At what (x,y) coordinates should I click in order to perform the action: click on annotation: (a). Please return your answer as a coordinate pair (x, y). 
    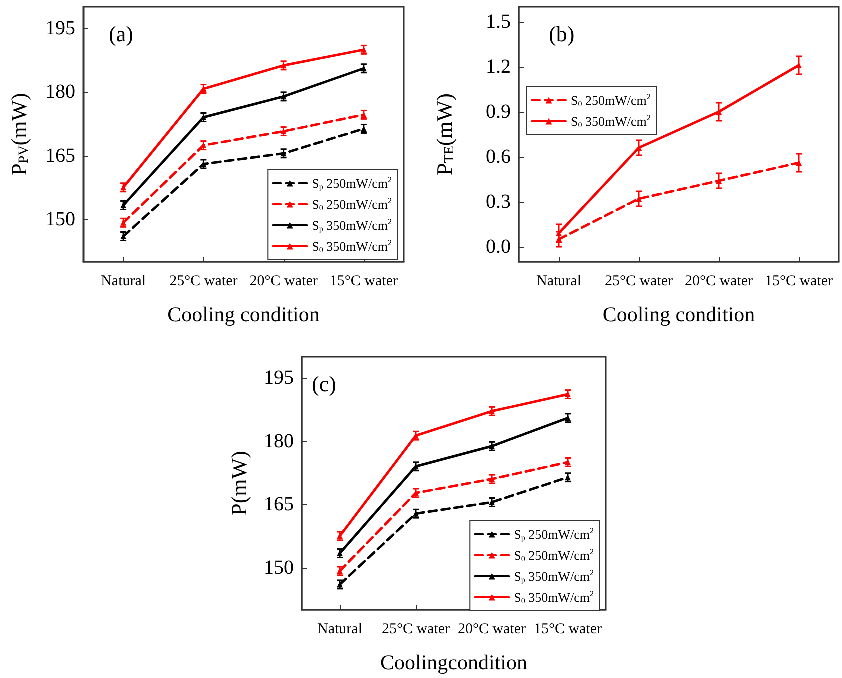
    Looking at the image, I should click on (121, 34).